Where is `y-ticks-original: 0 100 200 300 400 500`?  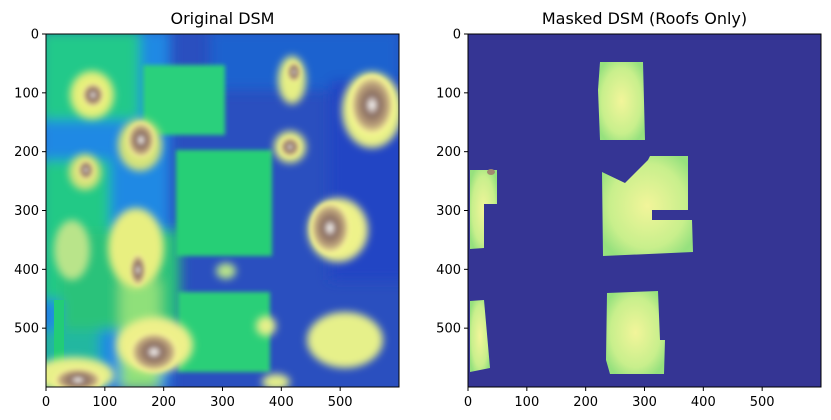
y-ticks-original: 0 100 200 300 400 500 is located at coordinates (30, 182).